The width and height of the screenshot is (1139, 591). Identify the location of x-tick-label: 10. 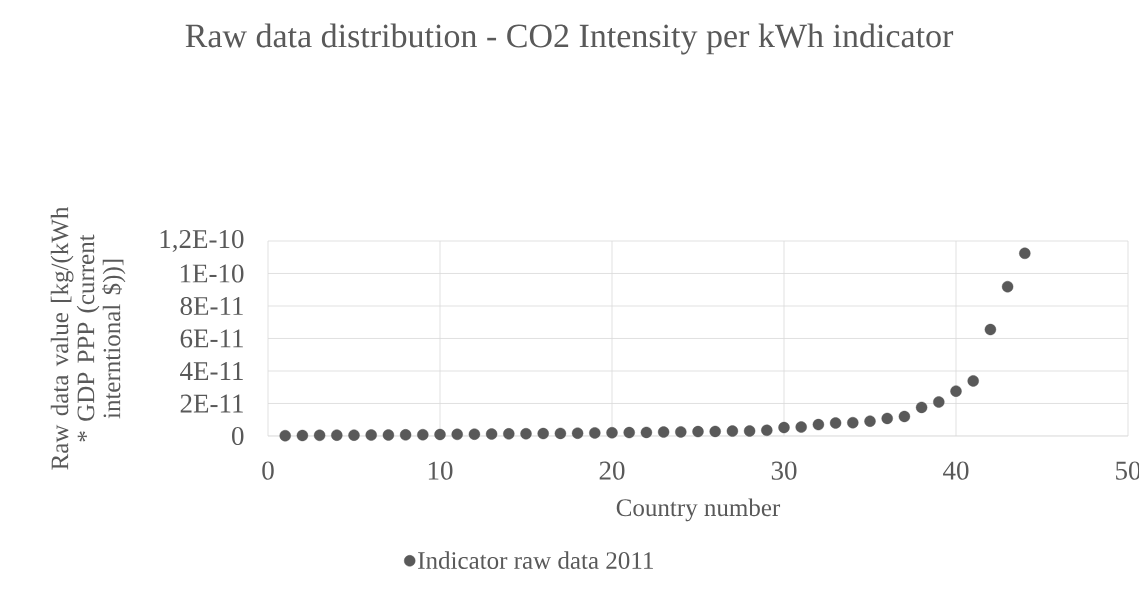
(440, 470).